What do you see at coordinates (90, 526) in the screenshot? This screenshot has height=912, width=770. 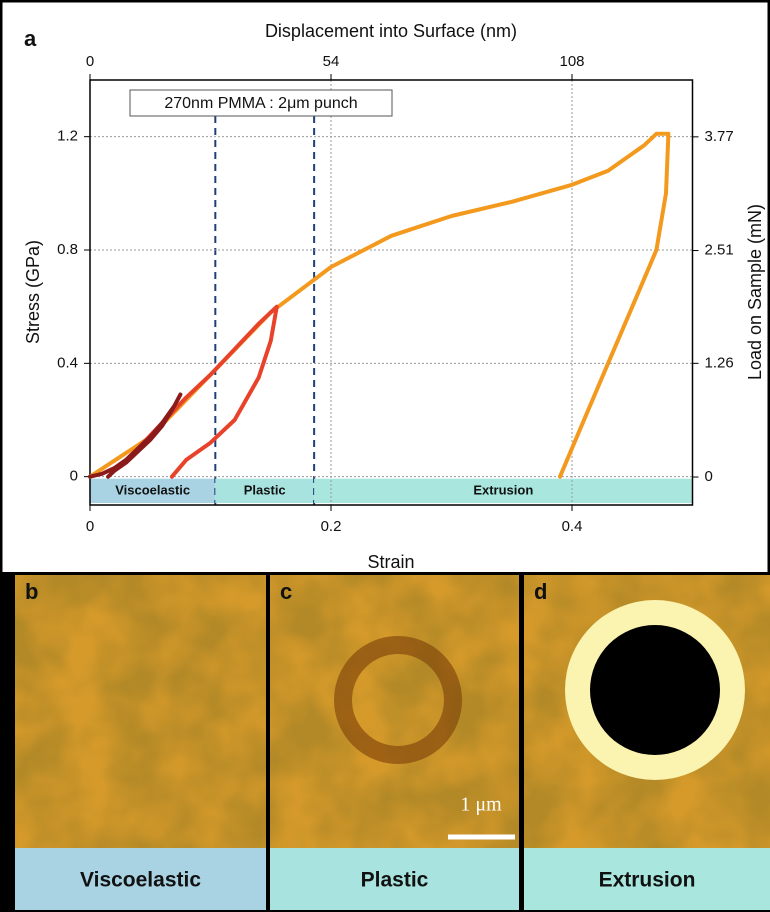 I see `x-tick-label: 0` at bounding box center [90, 526].